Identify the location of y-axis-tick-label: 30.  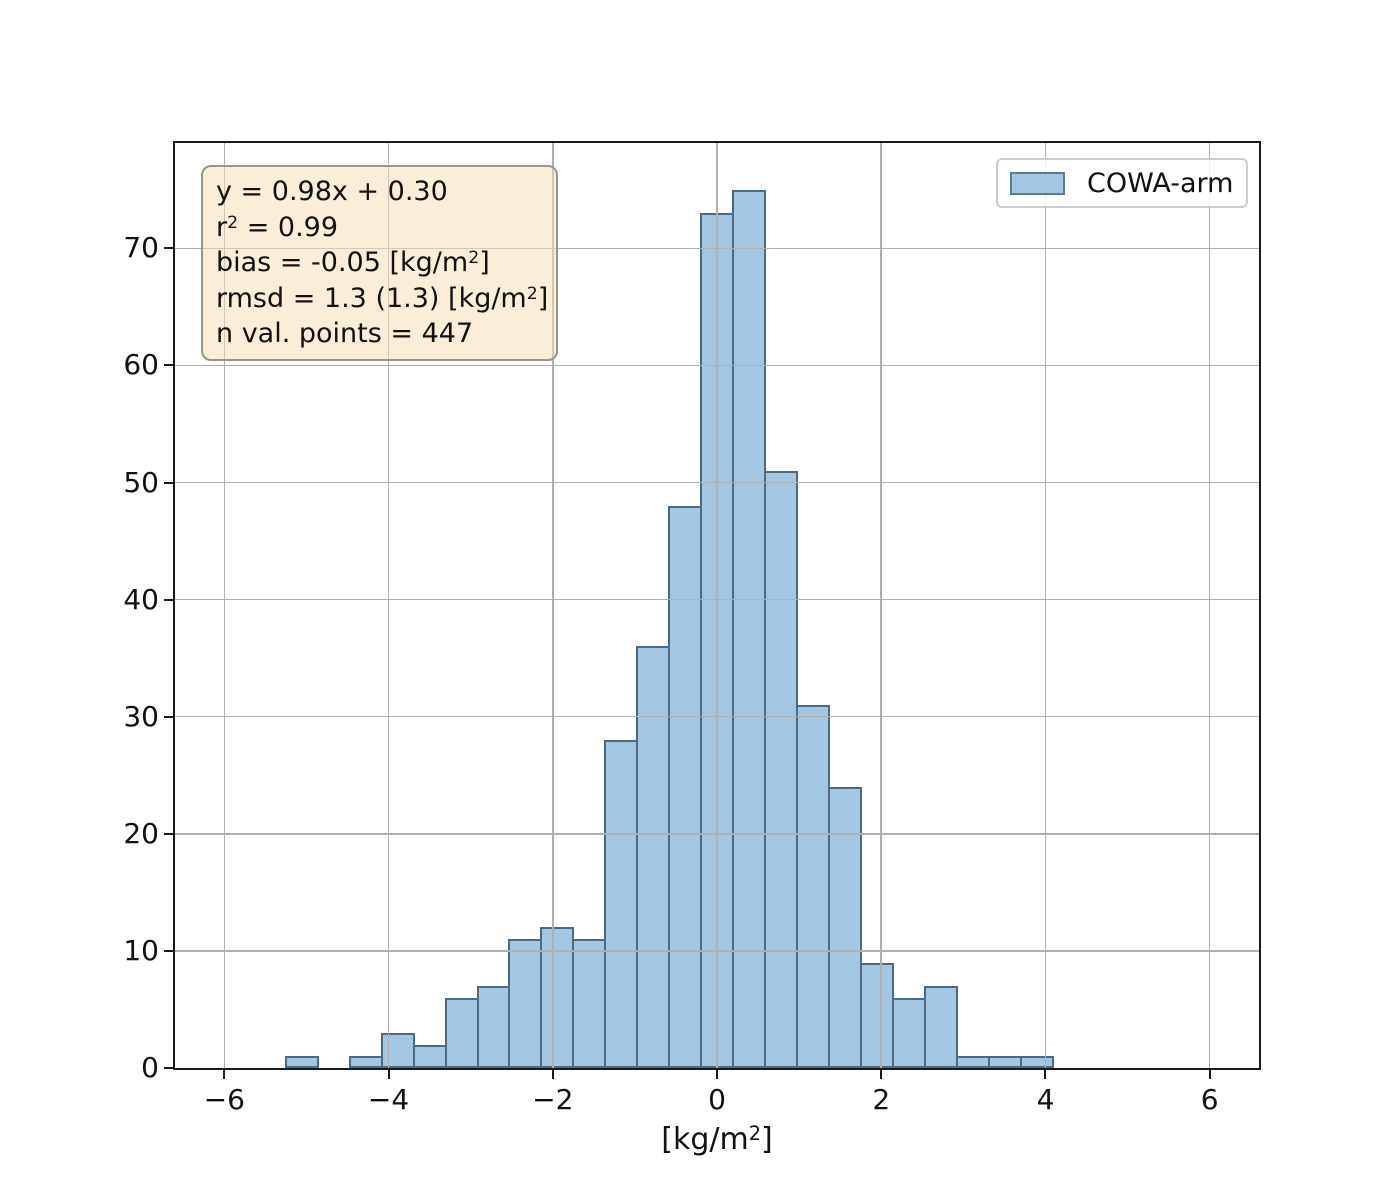
(141, 716).